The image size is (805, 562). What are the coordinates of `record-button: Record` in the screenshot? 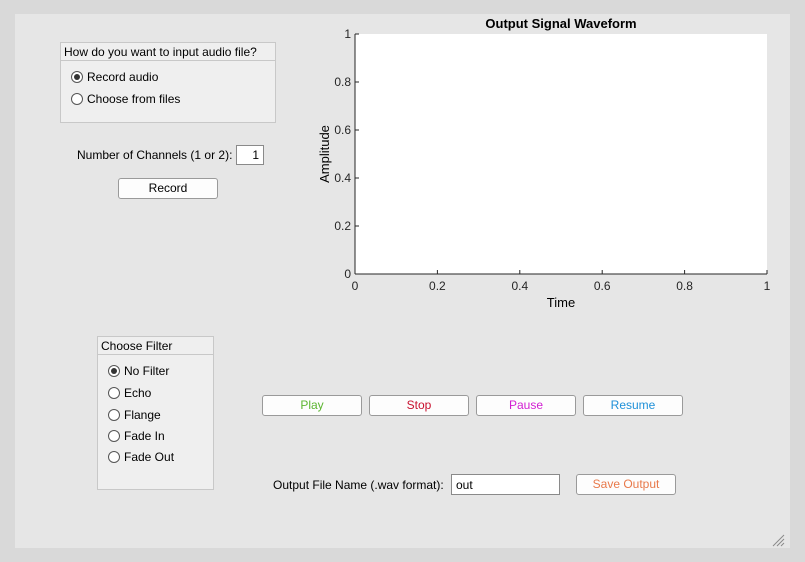 It's located at (168, 188).